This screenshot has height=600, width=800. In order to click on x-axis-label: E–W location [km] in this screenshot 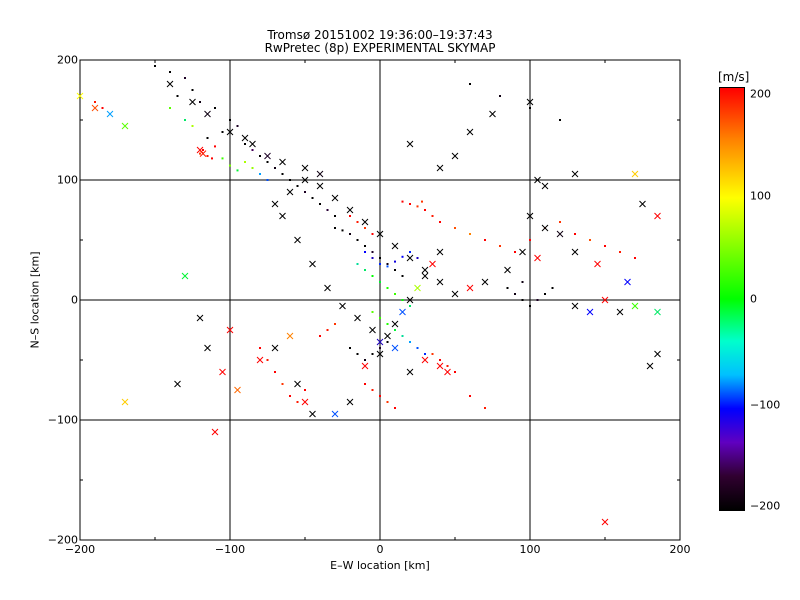, I will do `click(380, 565)`.